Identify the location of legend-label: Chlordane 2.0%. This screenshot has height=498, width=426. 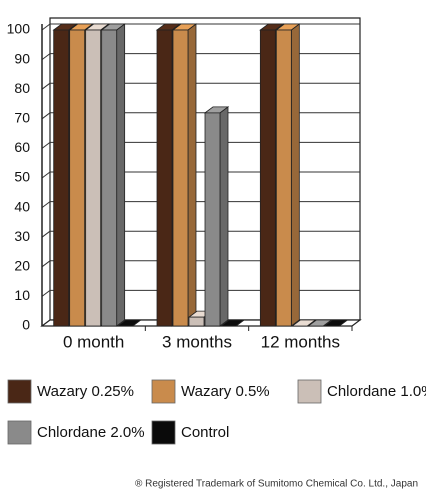
(91, 432).